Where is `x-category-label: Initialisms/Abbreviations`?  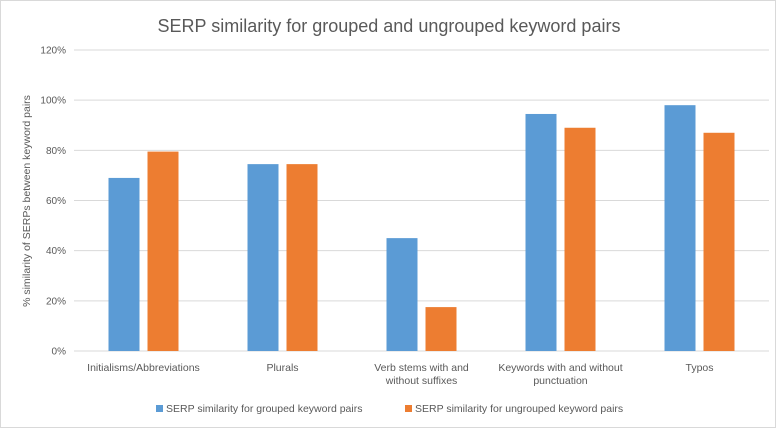
x-category-label: Initialisms/Abbreviations is located at coordinates (143, 368).